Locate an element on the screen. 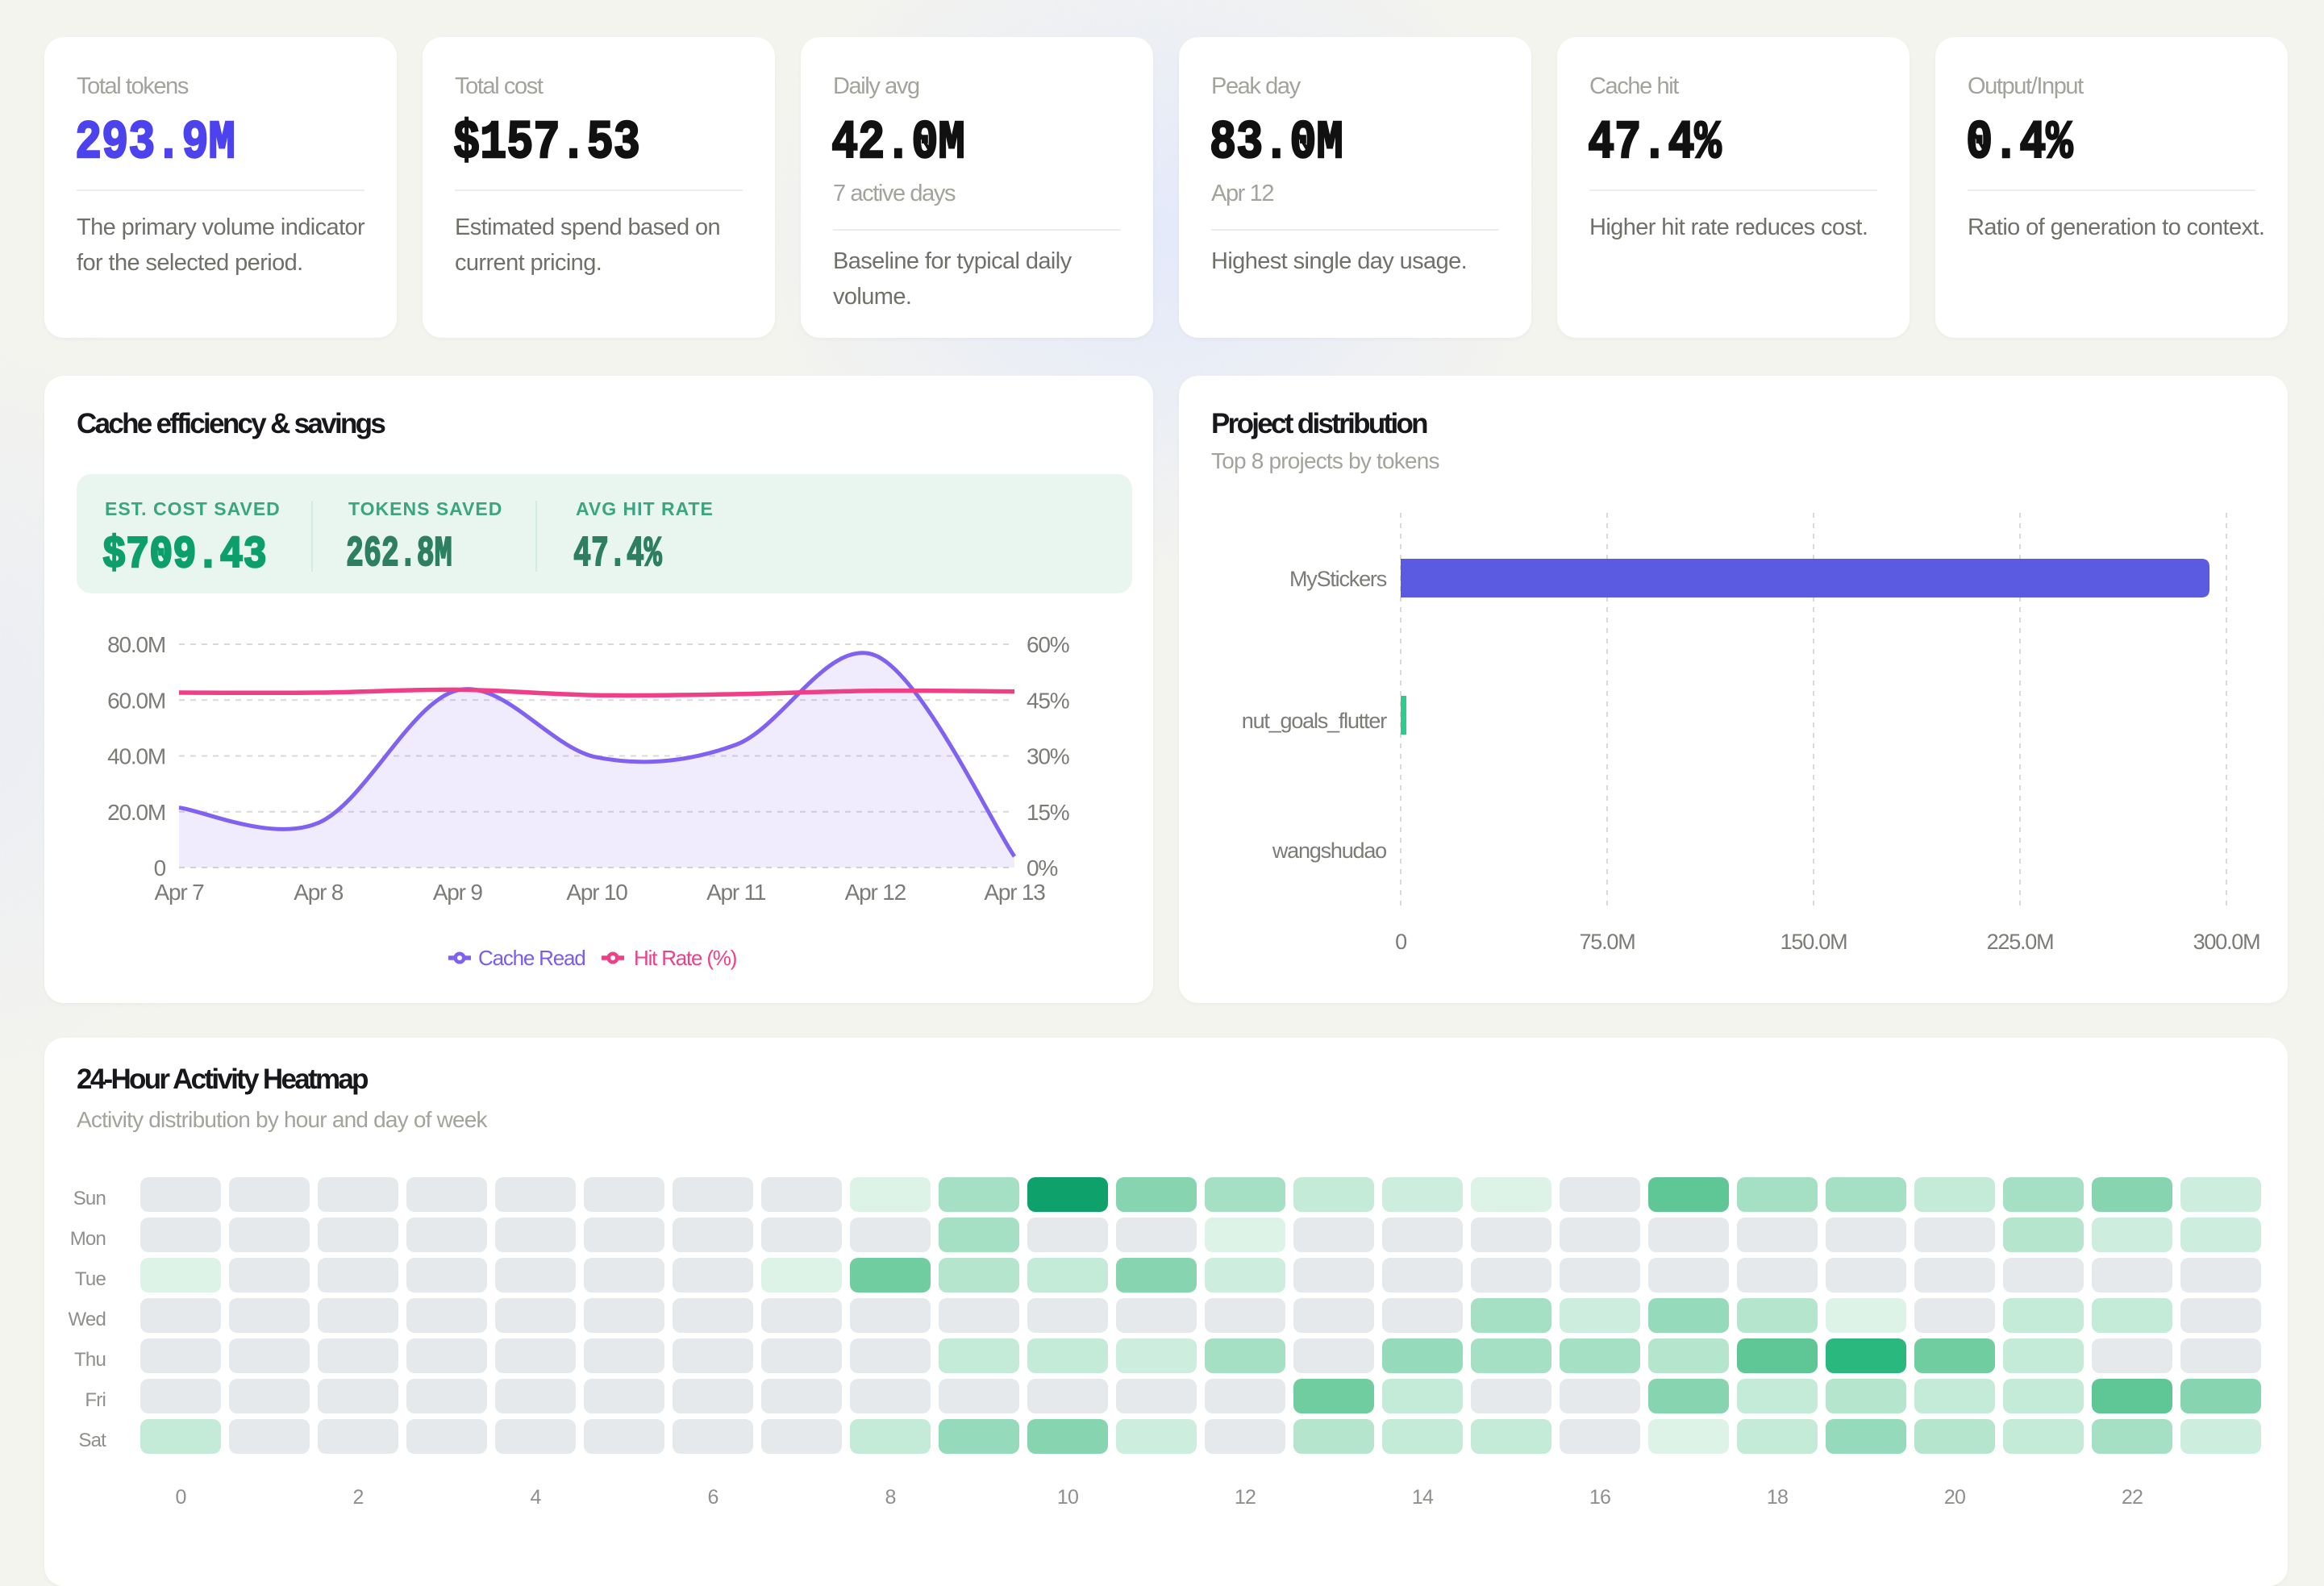 The width and height of the screenshot is (2324, 1586). svg-text: Apr 12 is located at coordinates (875, 892).